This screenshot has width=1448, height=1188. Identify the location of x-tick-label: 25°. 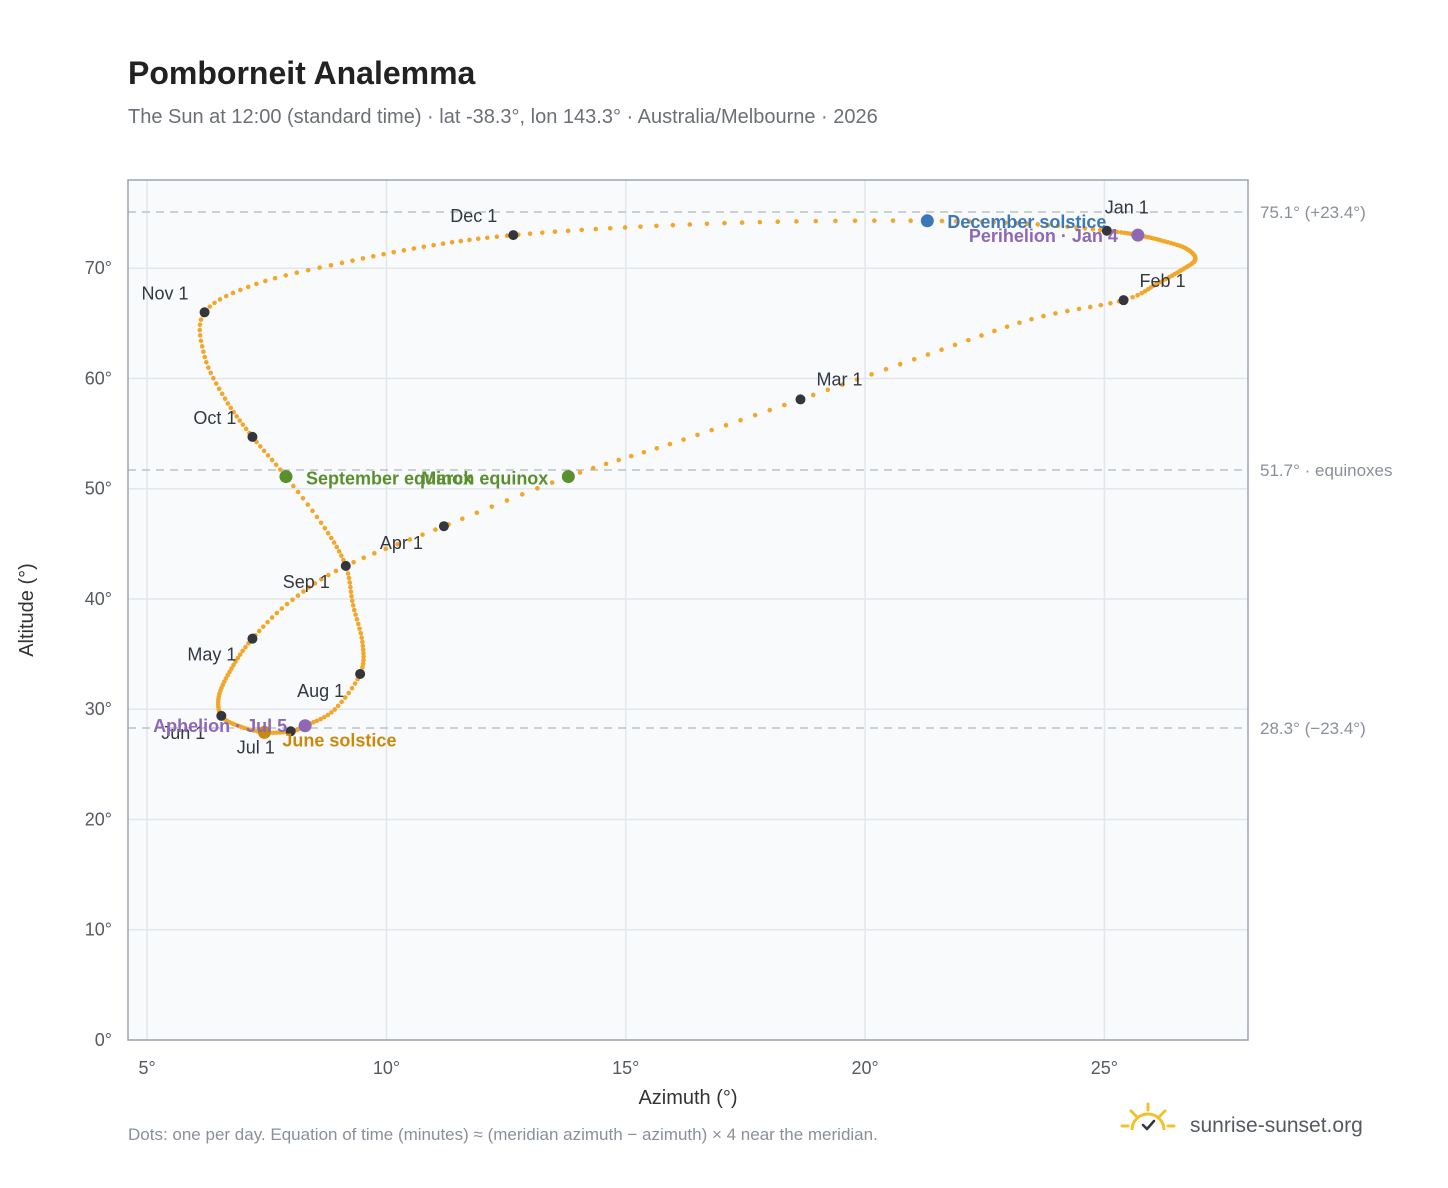
(1104, 1068).